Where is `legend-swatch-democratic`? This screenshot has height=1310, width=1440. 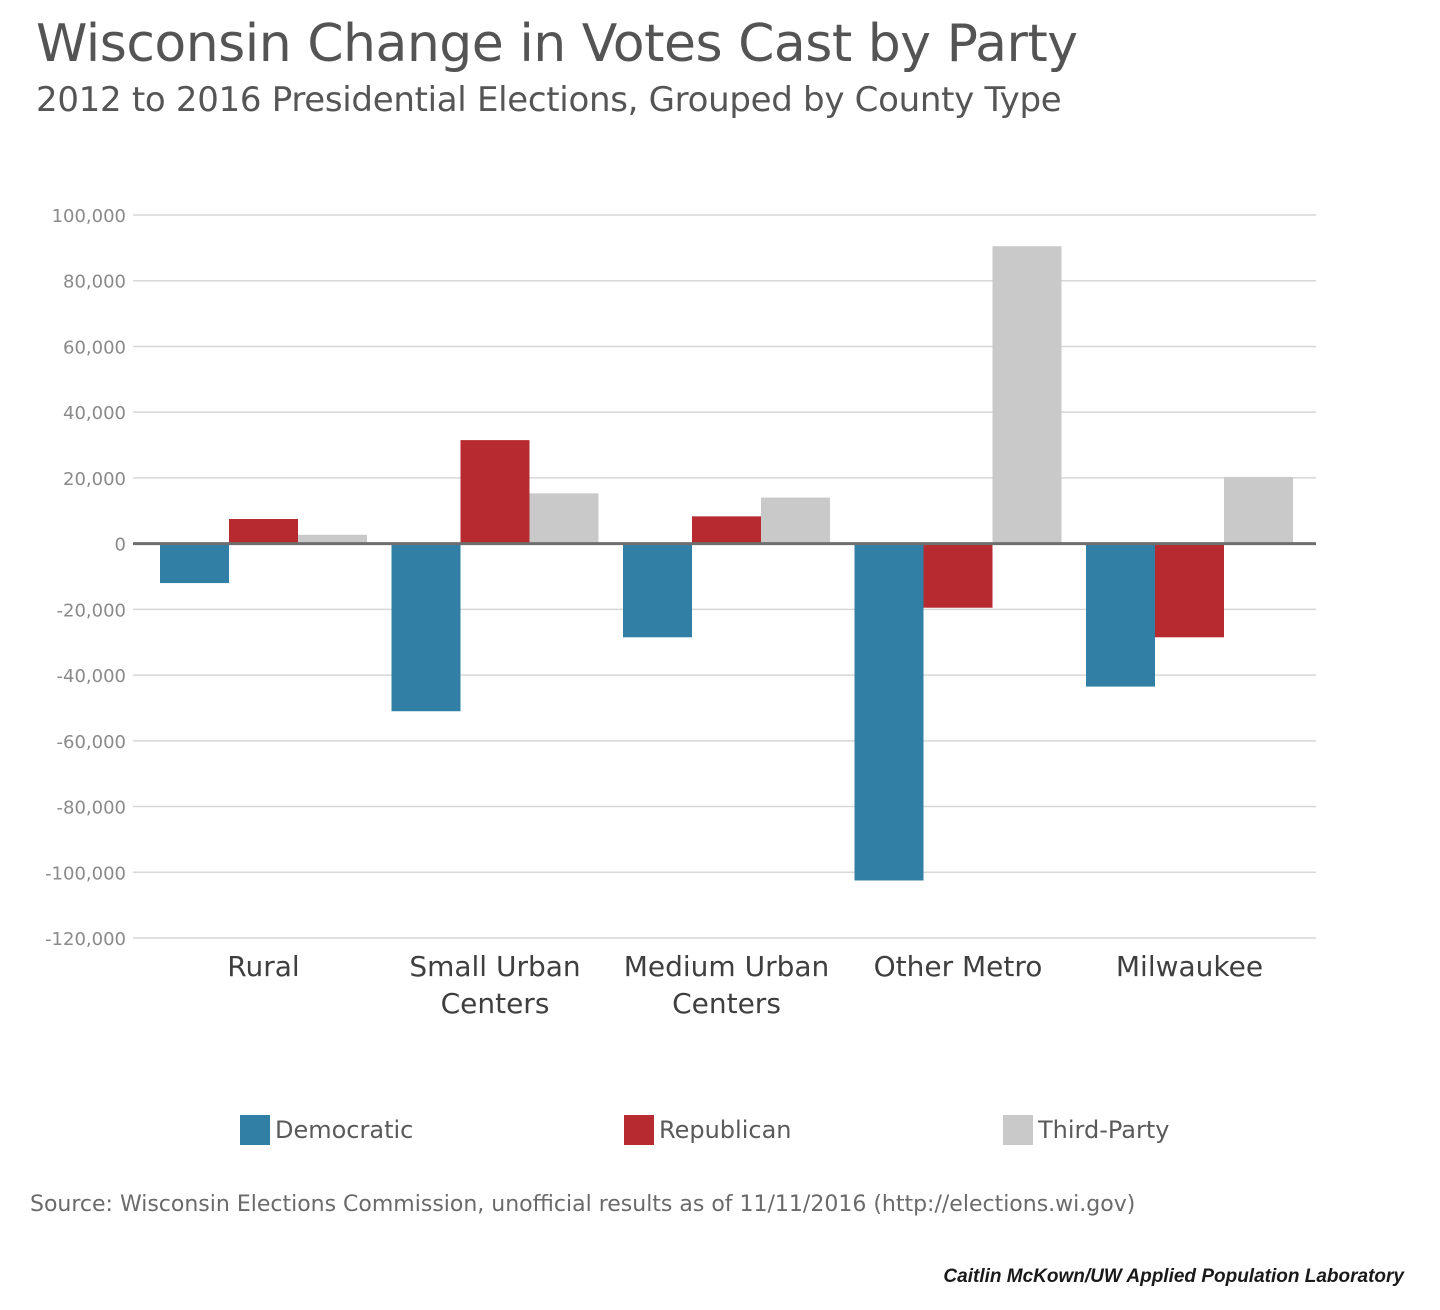 legend-swatch-democratic is located at coordinates (255, 1130).